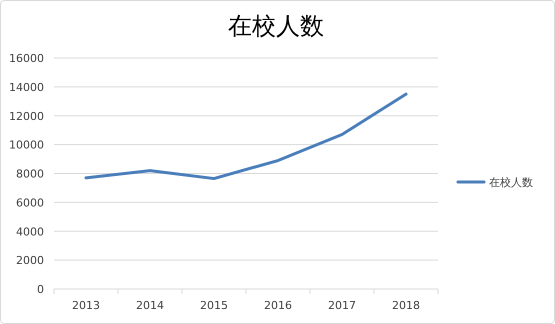 The image size is (555, 324). What do you see at coordinates (214, 305) in the screenshot?
I see `x-tick-label: 2015` at bounding box center [214, 305].